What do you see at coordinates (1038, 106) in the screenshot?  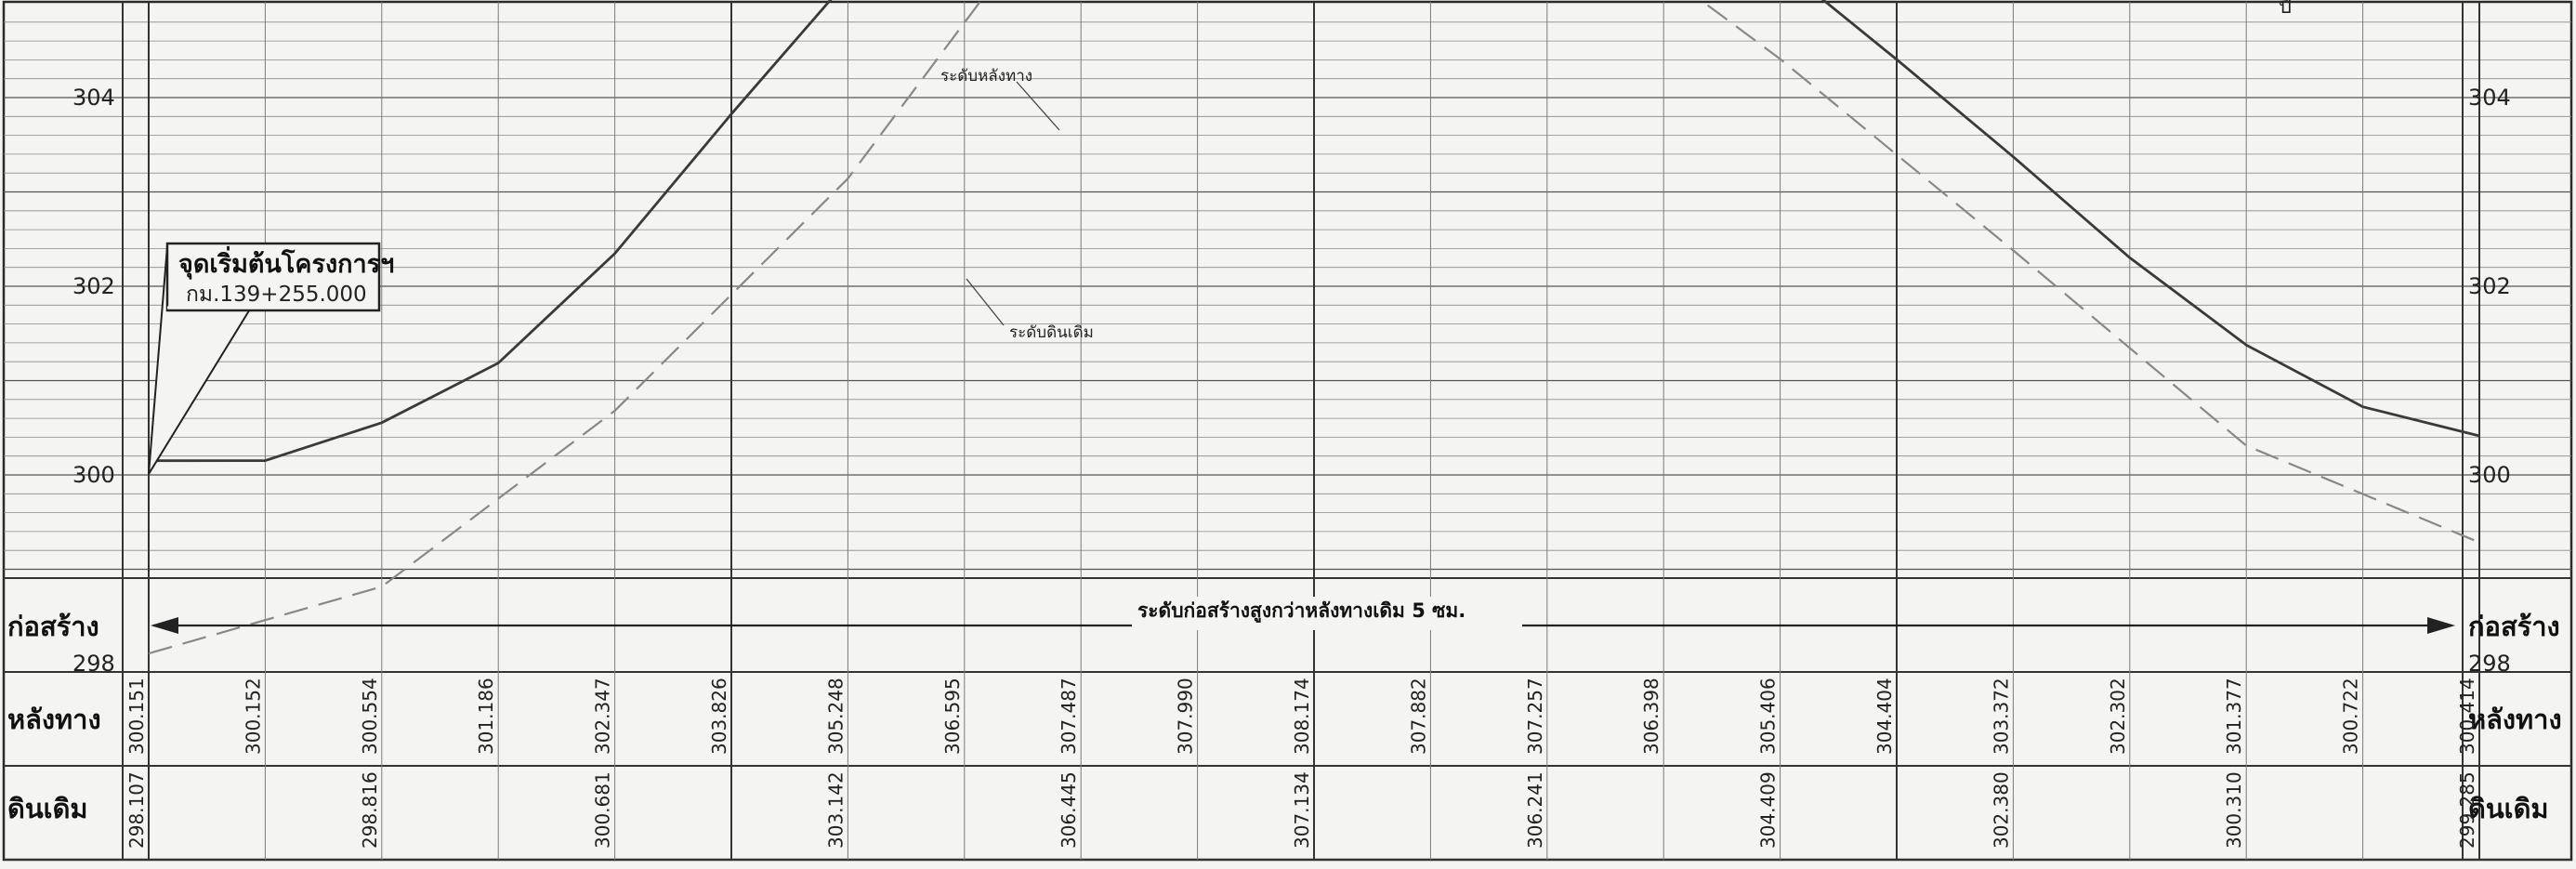 I see `series-label-road-leader` at bounding box center [1038, 106].